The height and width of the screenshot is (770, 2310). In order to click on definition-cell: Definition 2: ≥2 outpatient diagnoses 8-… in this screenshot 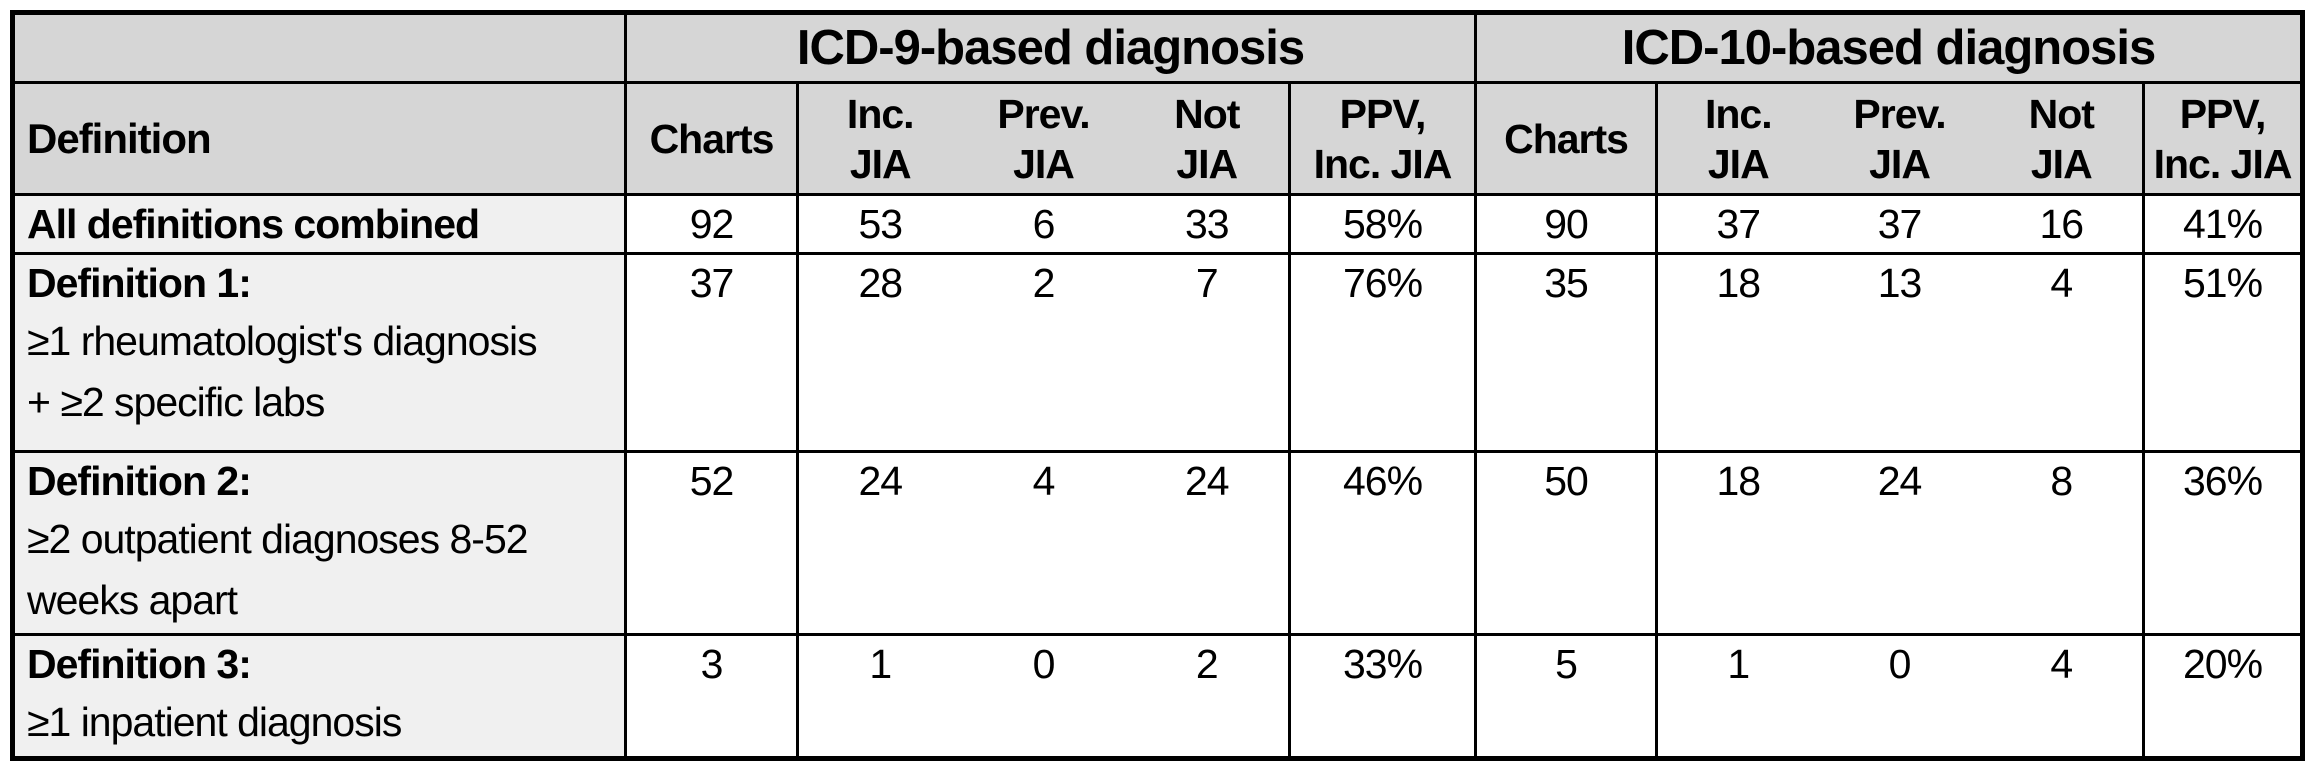, I will do `click(319, 543)`.